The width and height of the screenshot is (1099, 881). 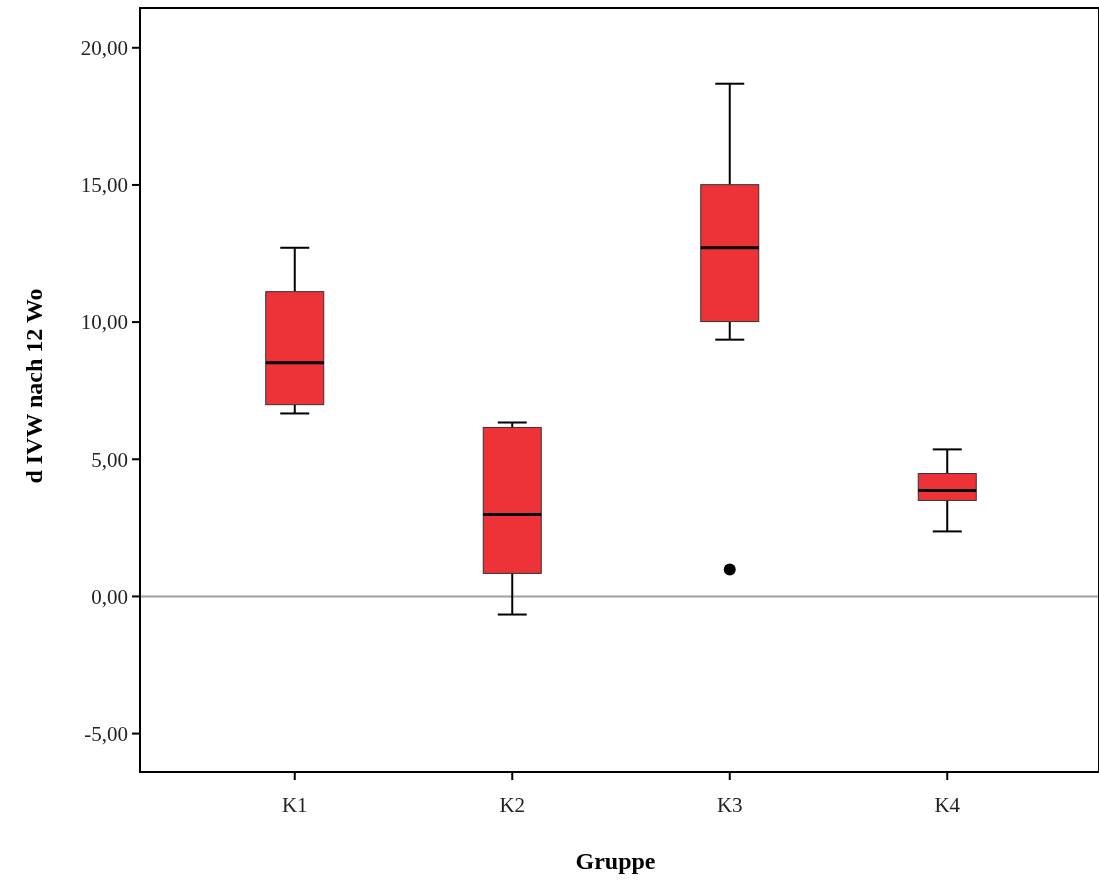 What do you see at coordinates (104, 185) in the screenshot?
I see `y-tick-label: 15,00` at bounding box center [104, 185].